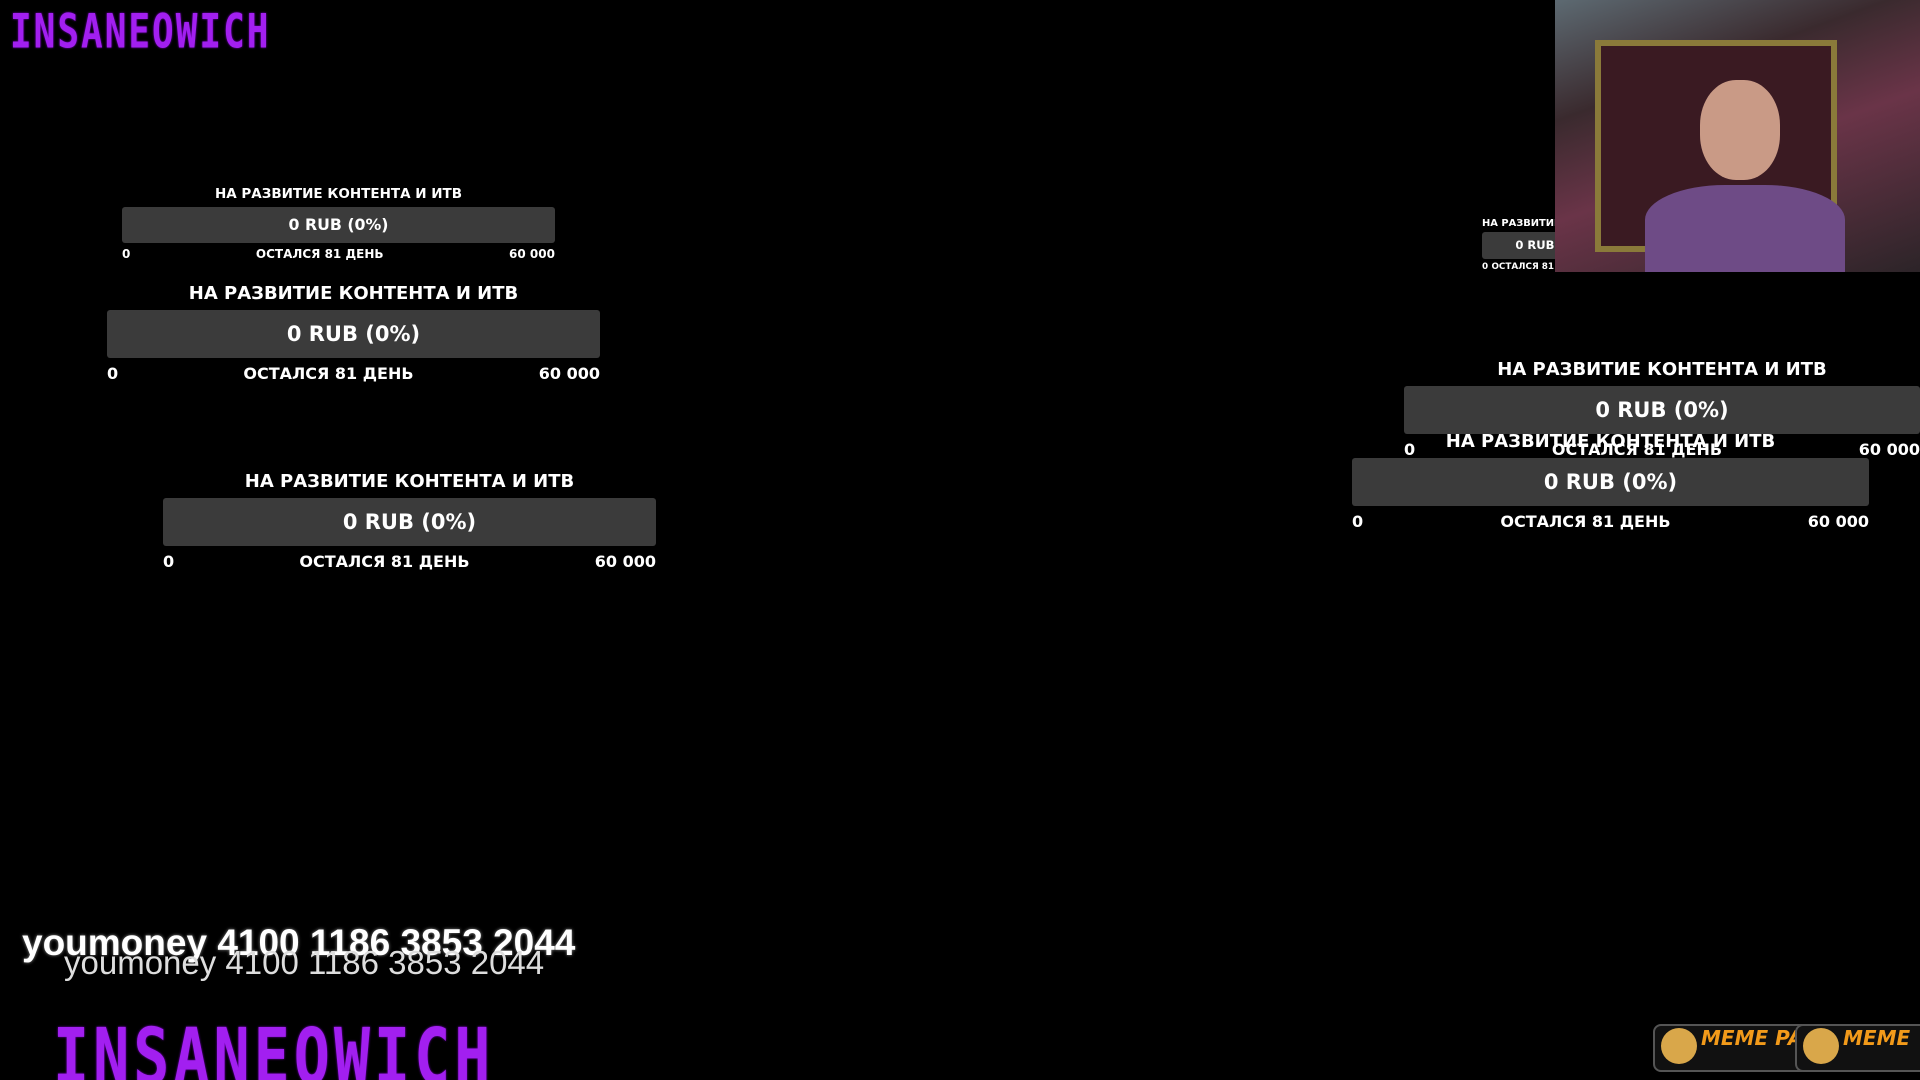 The width and height of the screenshot is (1920, 1080). I want to click on meme-badge: MEME PA, so click(1733, 1048).